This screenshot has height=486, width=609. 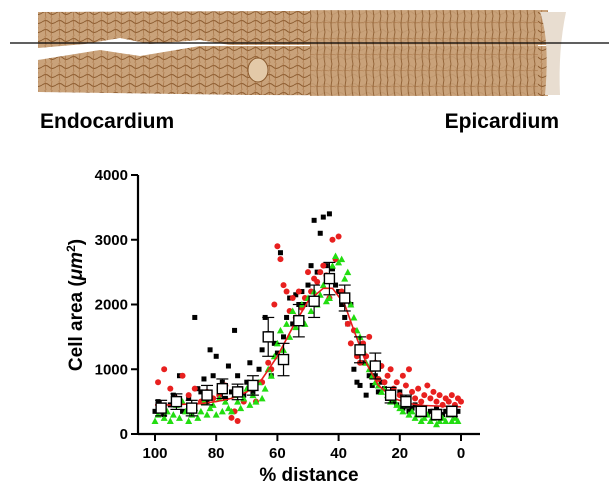 I want to click on y-tick-label: 3000, so click(x=111, y=240).